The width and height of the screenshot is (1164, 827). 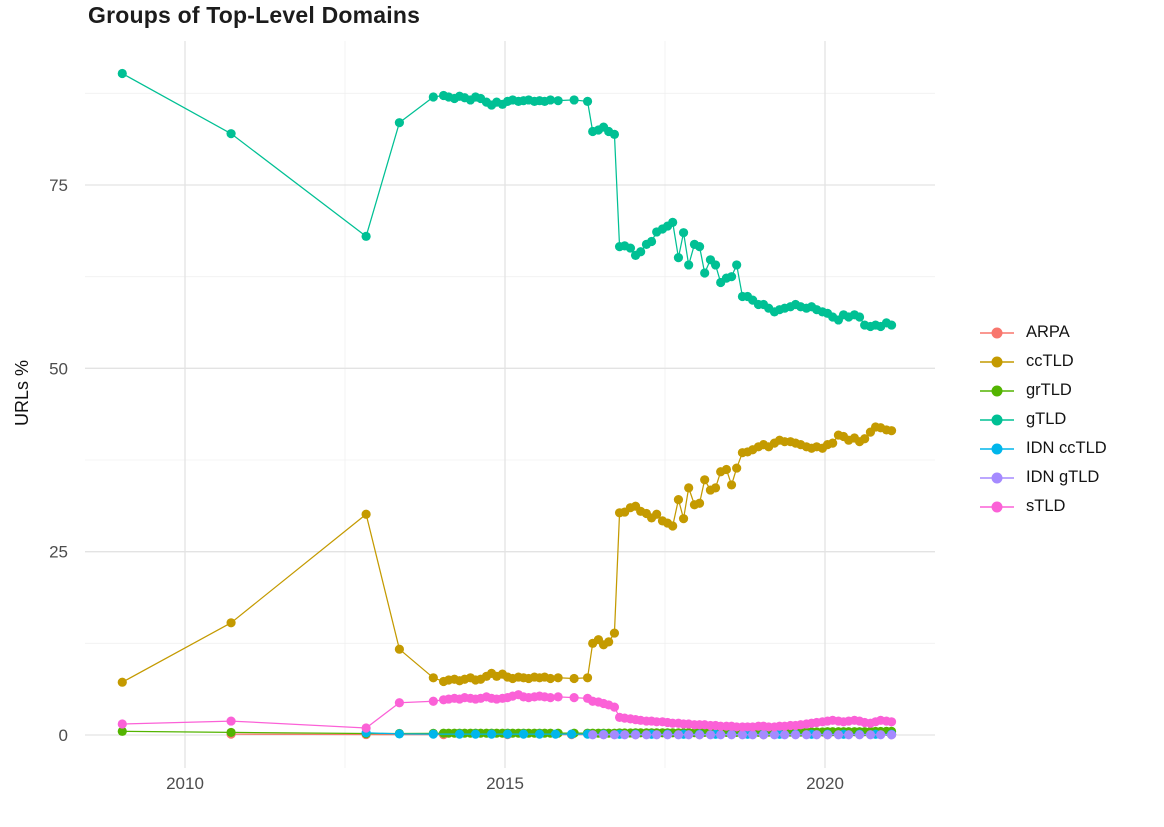 What do you see at coordinates (1046, 419) in the screenshot?
I see `legend-label: gTLD` at bounding box center [1046, 419].